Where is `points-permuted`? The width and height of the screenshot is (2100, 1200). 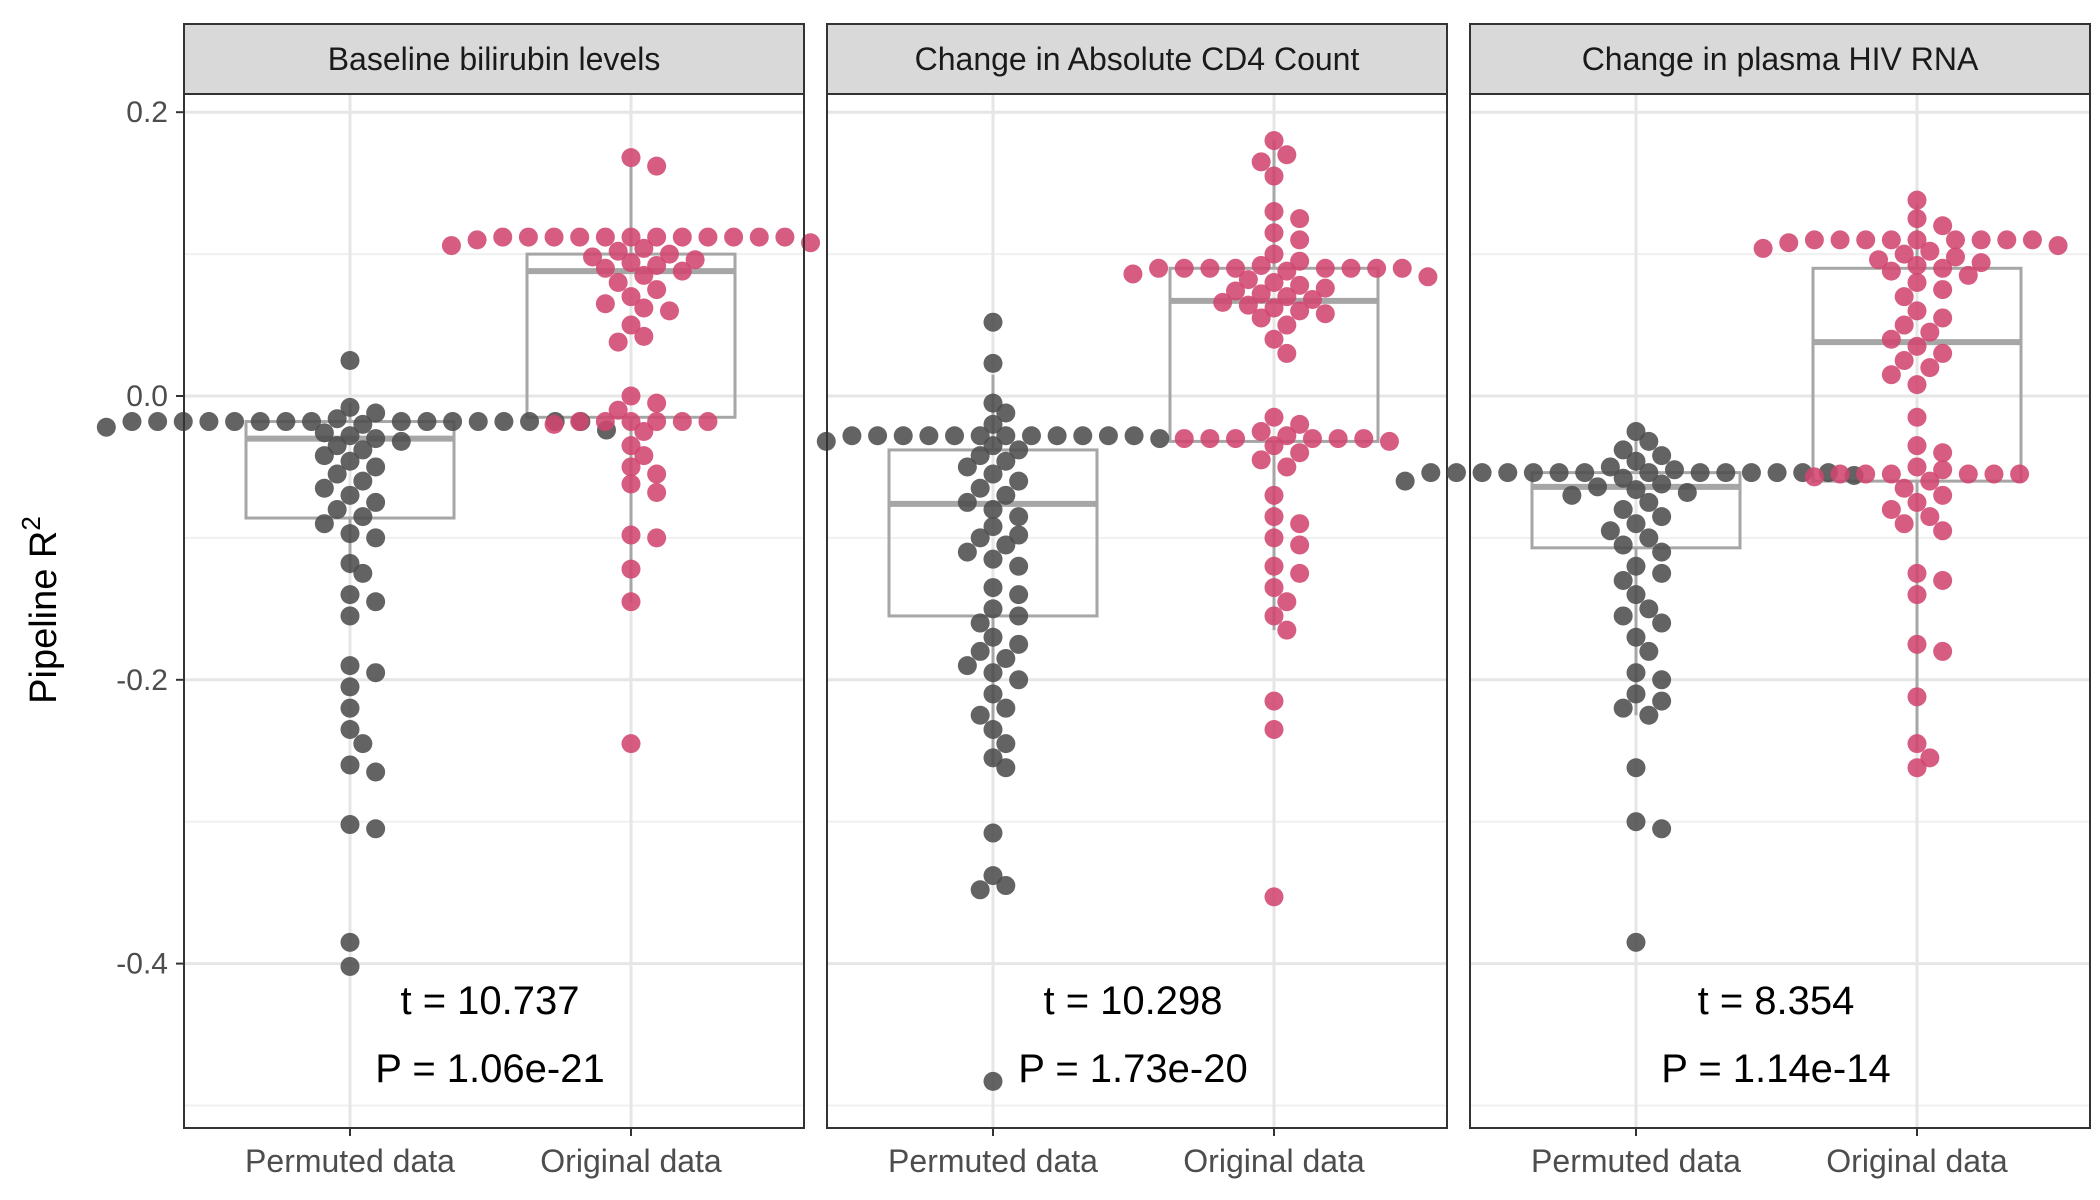 points-permuted is located at coordinates (993, 701).